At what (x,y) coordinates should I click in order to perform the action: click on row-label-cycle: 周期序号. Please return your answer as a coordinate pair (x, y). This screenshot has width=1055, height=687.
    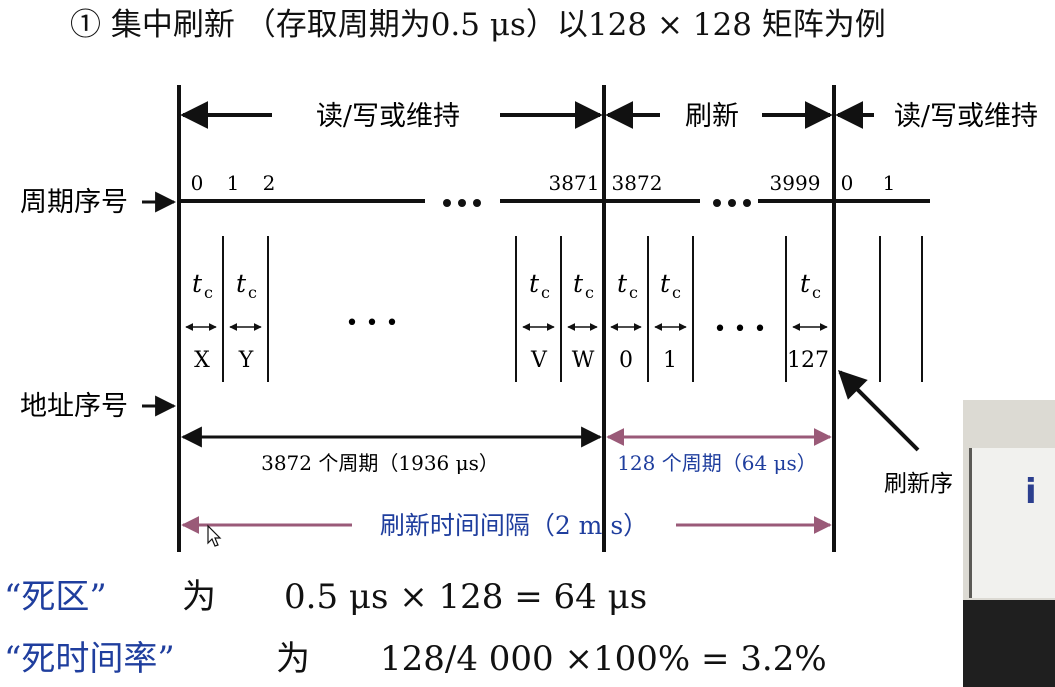
    Looking at the image, I should click on (74, 202).